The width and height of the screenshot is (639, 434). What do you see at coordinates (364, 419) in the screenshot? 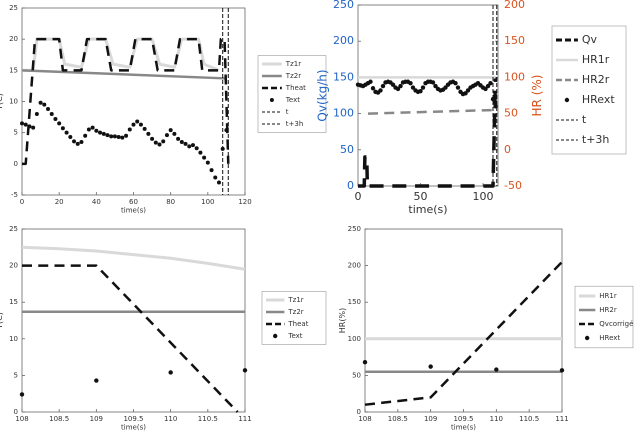
I see `x-tick-label: 108` at bounding box center [364, 419].